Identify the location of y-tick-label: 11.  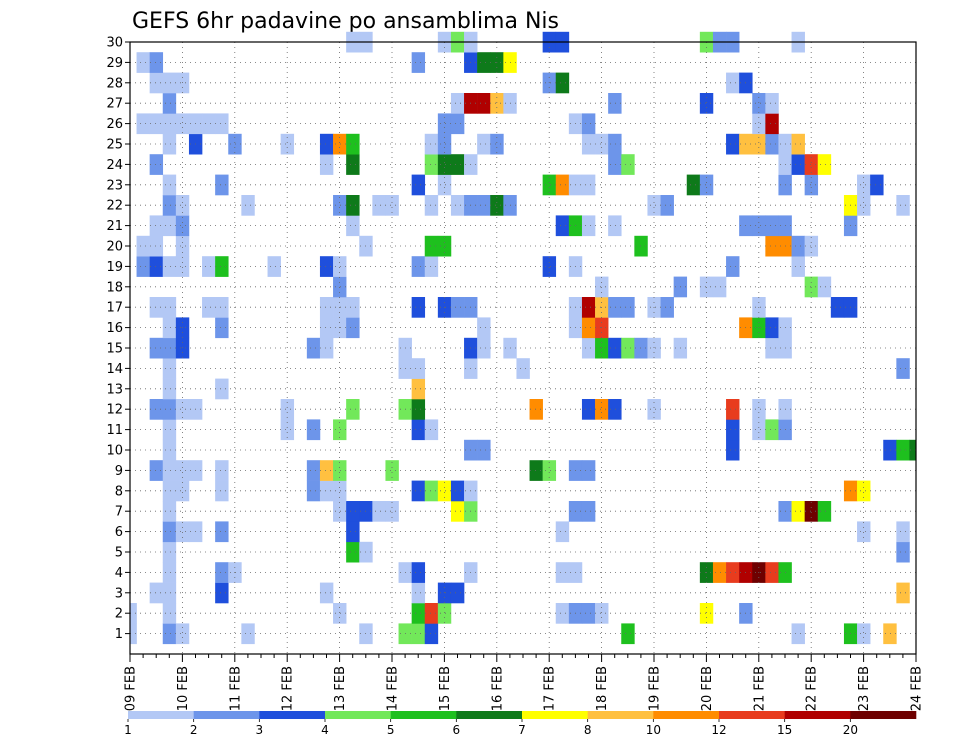
(114, 430).